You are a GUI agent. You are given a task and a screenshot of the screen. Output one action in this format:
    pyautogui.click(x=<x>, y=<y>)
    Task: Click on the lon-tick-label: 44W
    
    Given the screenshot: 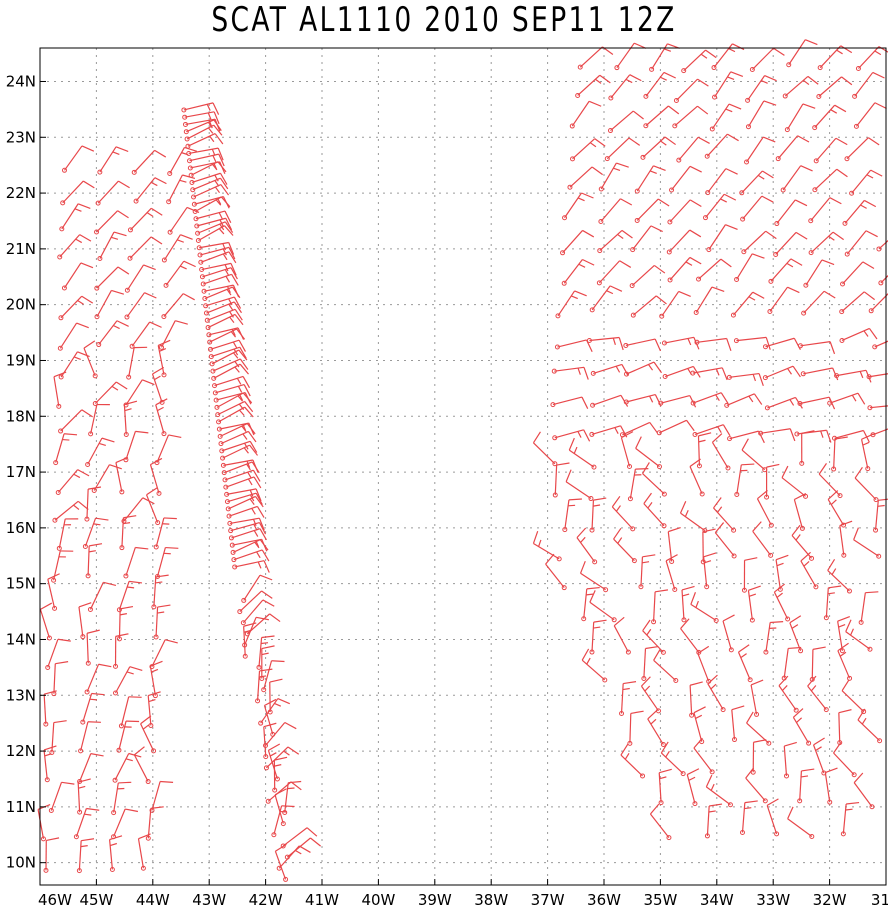 What is the action you would take?
    pyautogui.click(x=153, y=900)
    